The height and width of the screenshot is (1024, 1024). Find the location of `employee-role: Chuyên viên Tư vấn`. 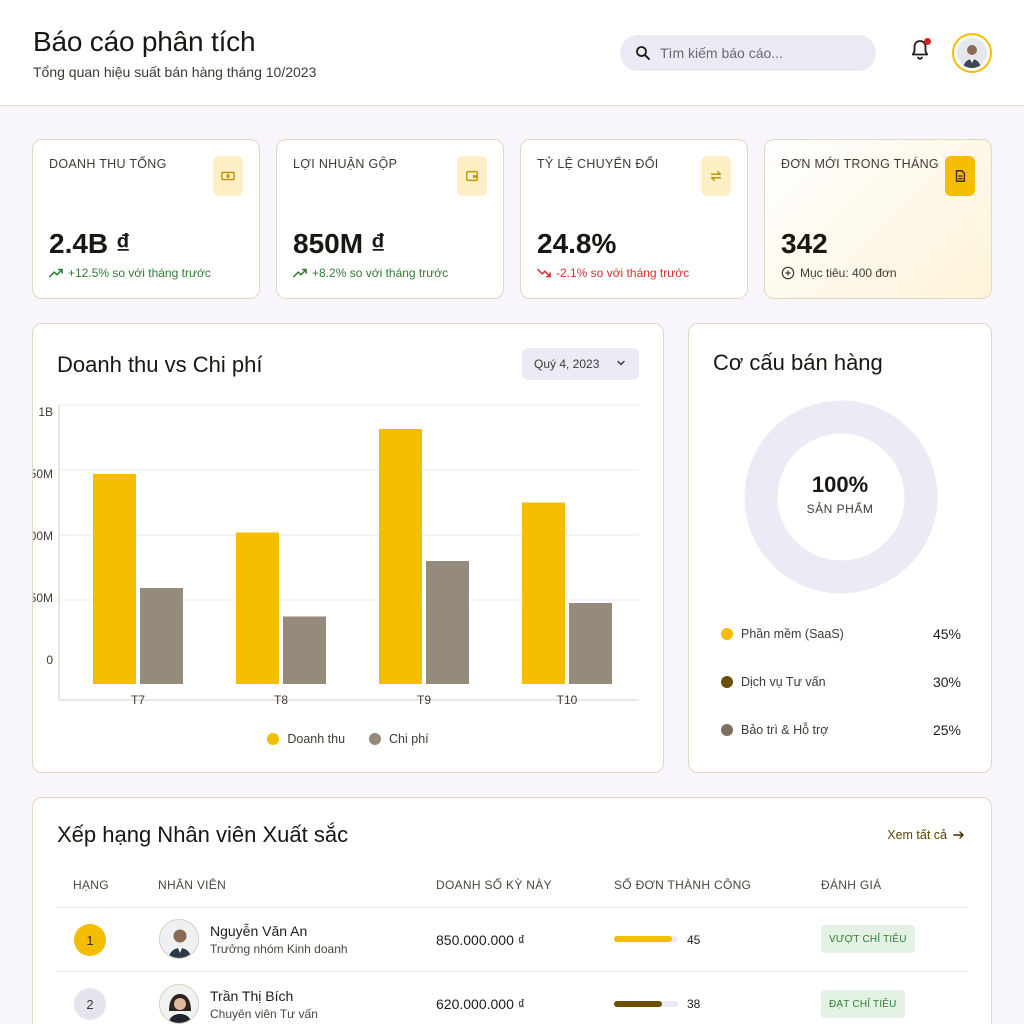

employee-role: Chuyên viên Tư vấn is located at coordinates (264, 1014).